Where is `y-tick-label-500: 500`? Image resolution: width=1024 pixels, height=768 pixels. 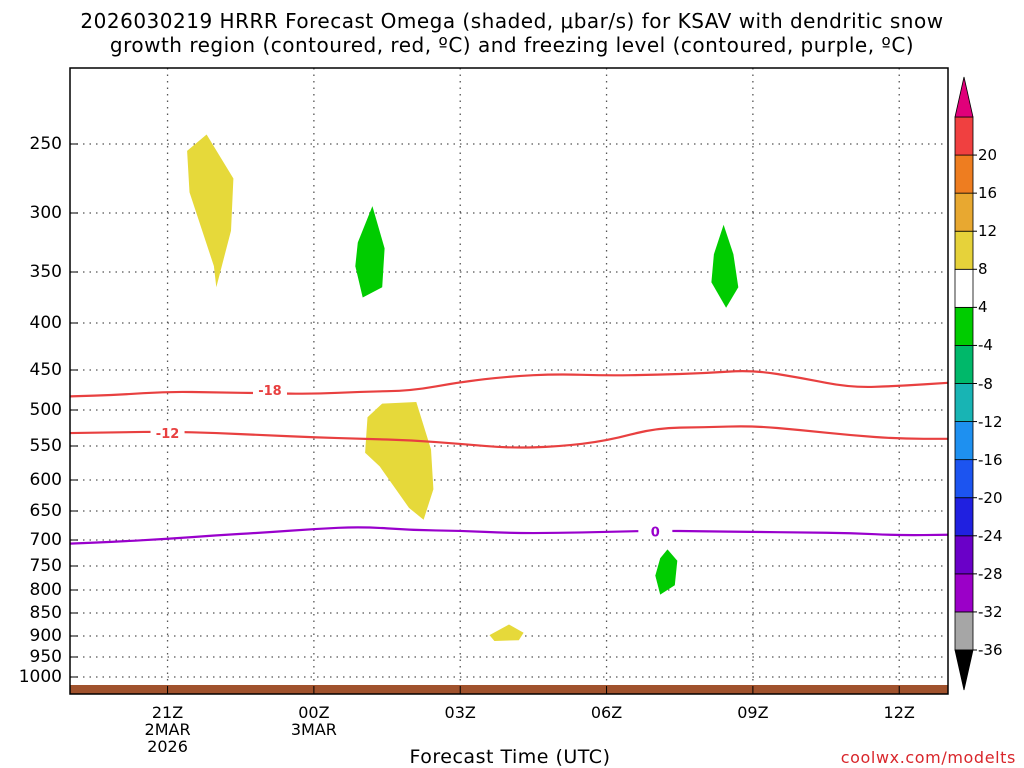
y-tick-label-500: 500 is located at coordinates (45, 410).